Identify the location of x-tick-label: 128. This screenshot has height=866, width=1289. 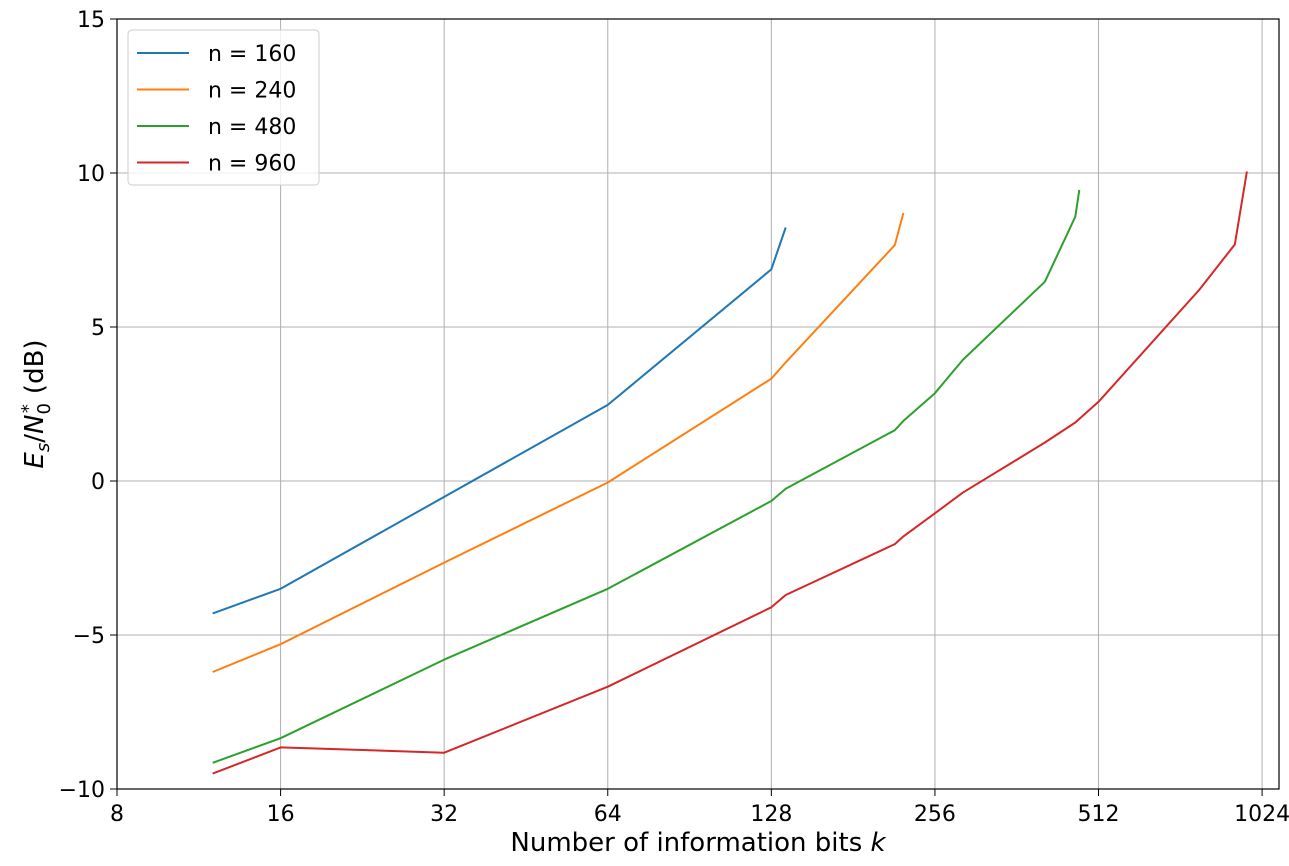
(771, 814).